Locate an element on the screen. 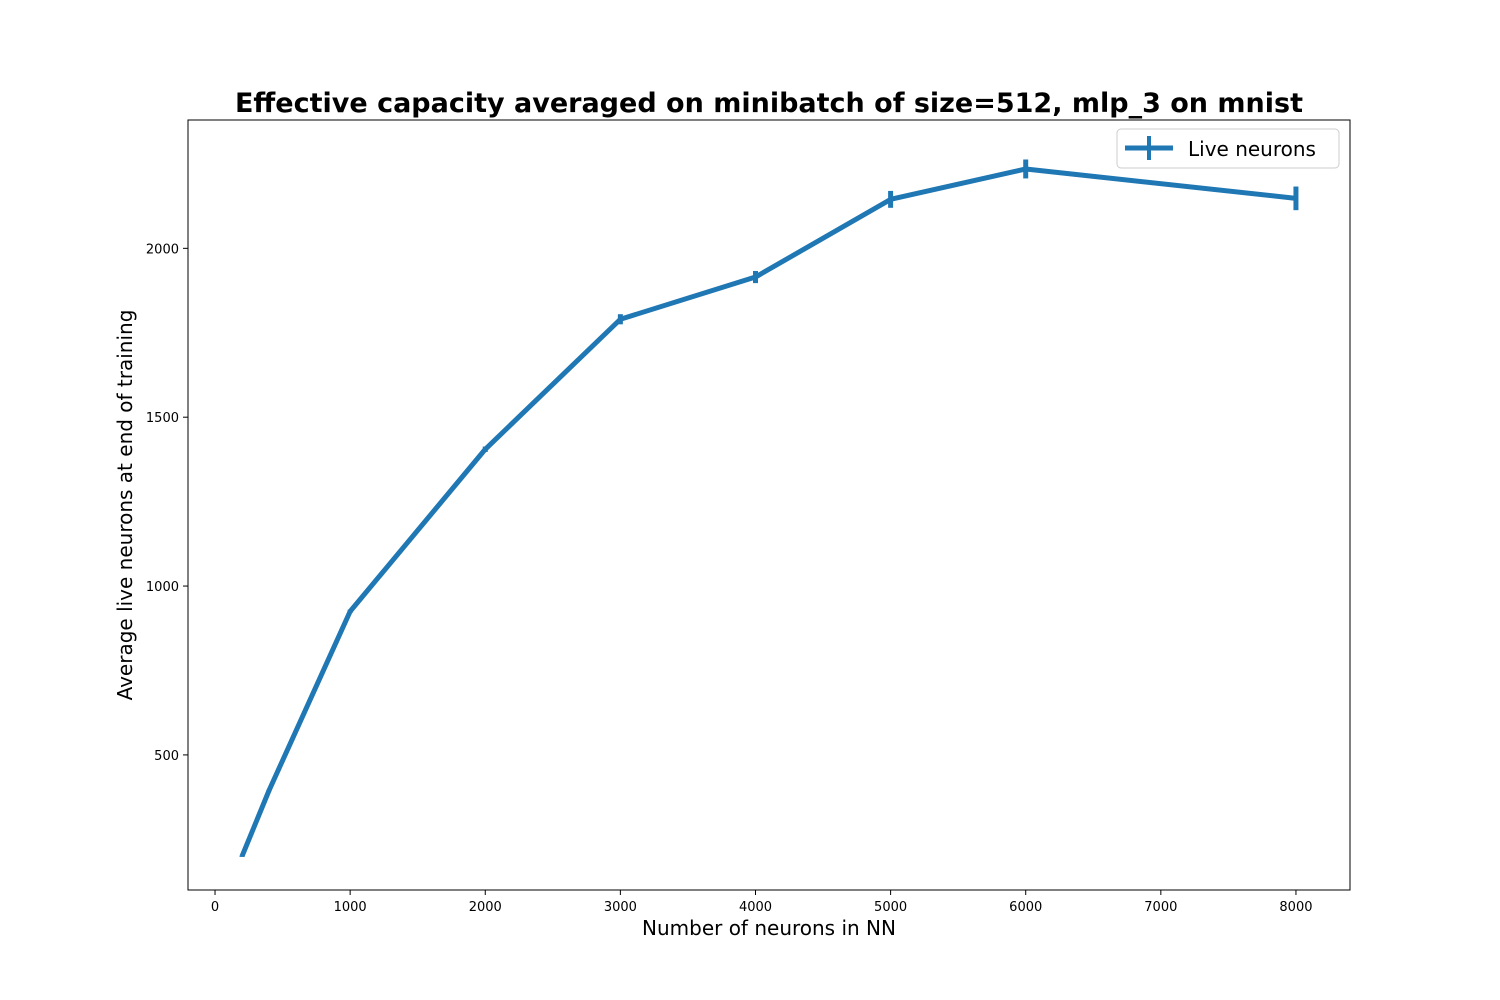 The height and width of the screenshot is (1000, 1500). x-tick-label: 0 is located at coordinates (215, 907).